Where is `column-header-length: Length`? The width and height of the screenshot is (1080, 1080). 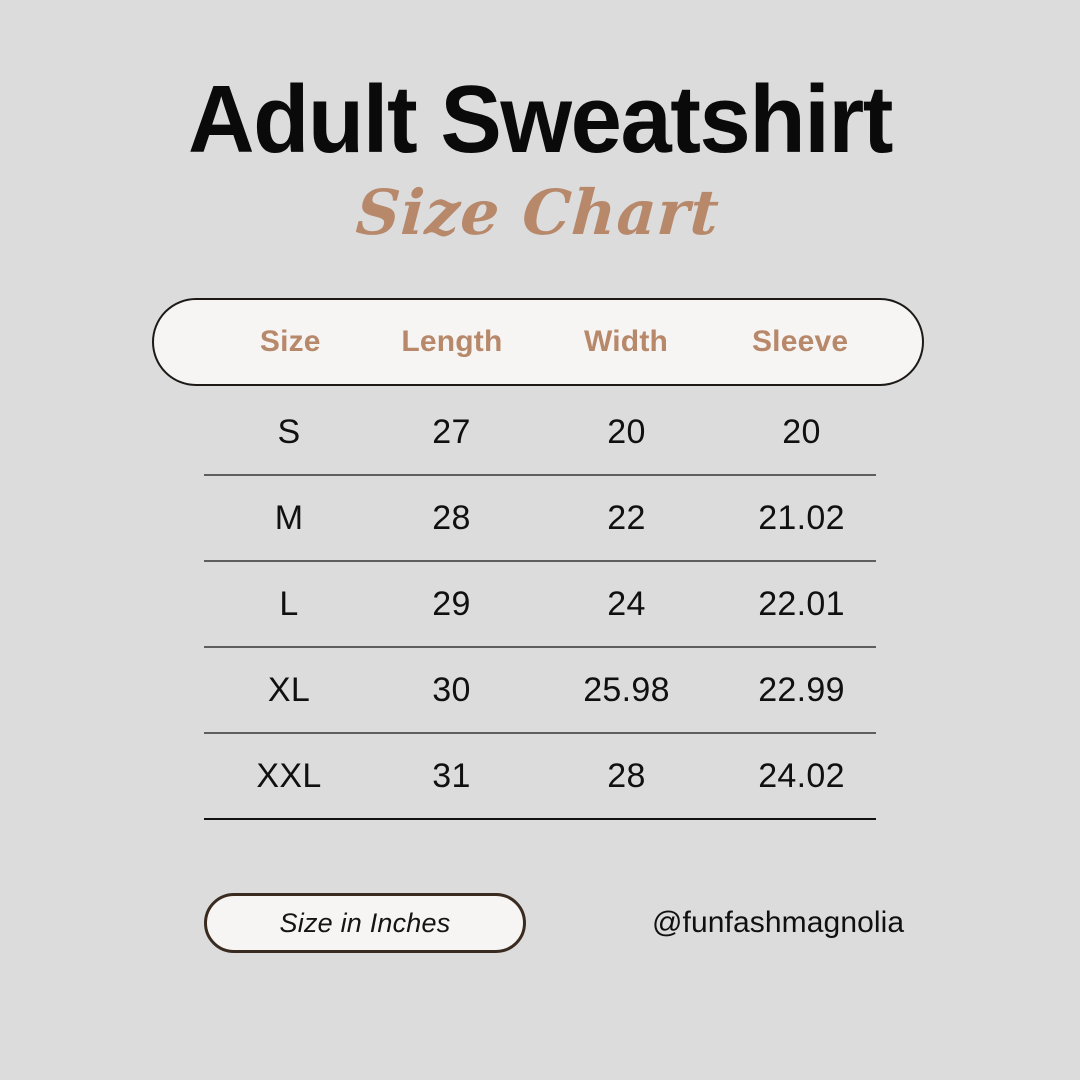
column-header-length: Length is located at coordinates (452, 341).